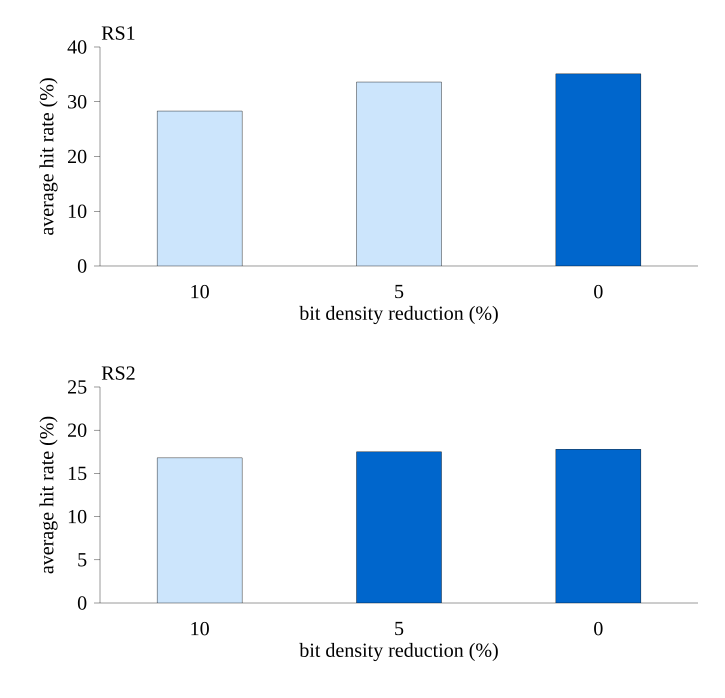  I want to click on chart-title: RS2, so click(118, 373).